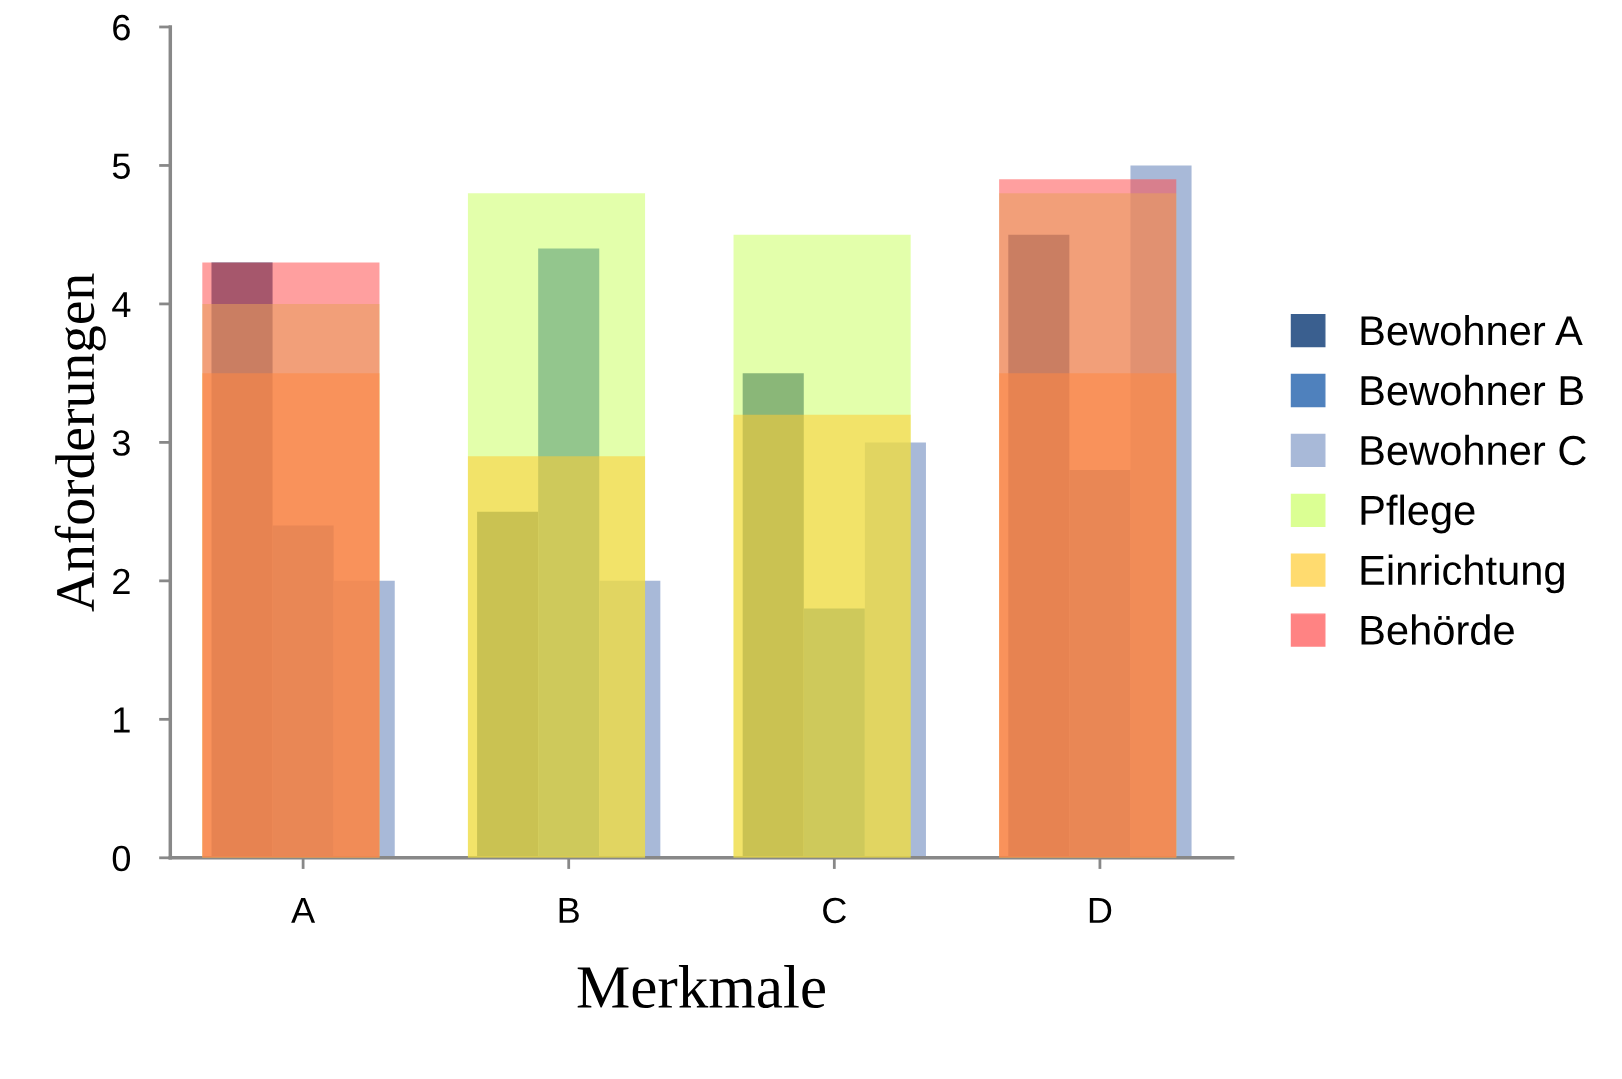  What do you see at coordinates (1437, 629) in the screenshot?
I see `legend-label: Behörde` at bounding box center [1437, 629].